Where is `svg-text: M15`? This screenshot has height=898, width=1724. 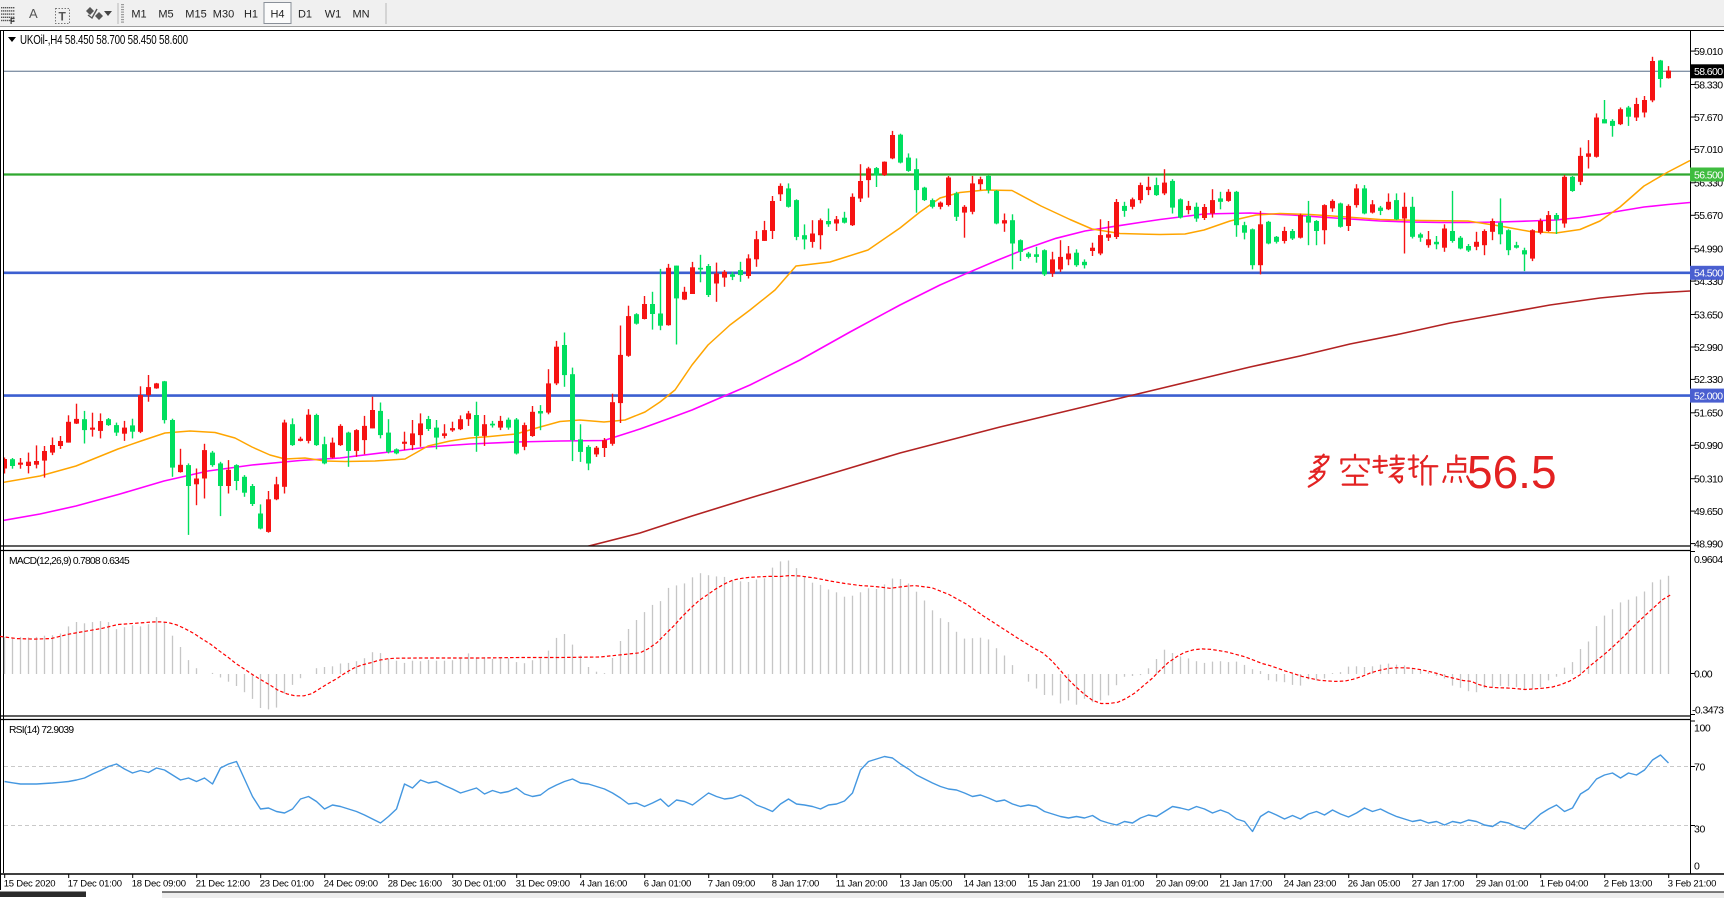 svg-text: M15 is located at coordinates (195, 15).